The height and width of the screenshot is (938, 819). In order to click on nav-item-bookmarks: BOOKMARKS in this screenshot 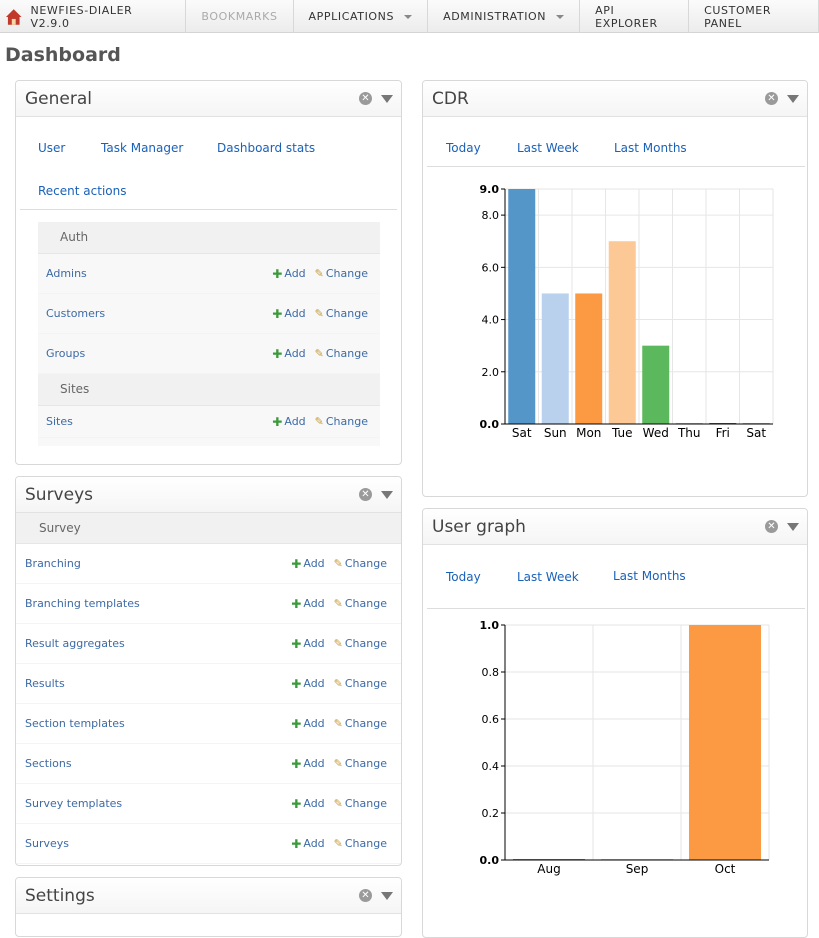, I will do `click(240, 16)`.